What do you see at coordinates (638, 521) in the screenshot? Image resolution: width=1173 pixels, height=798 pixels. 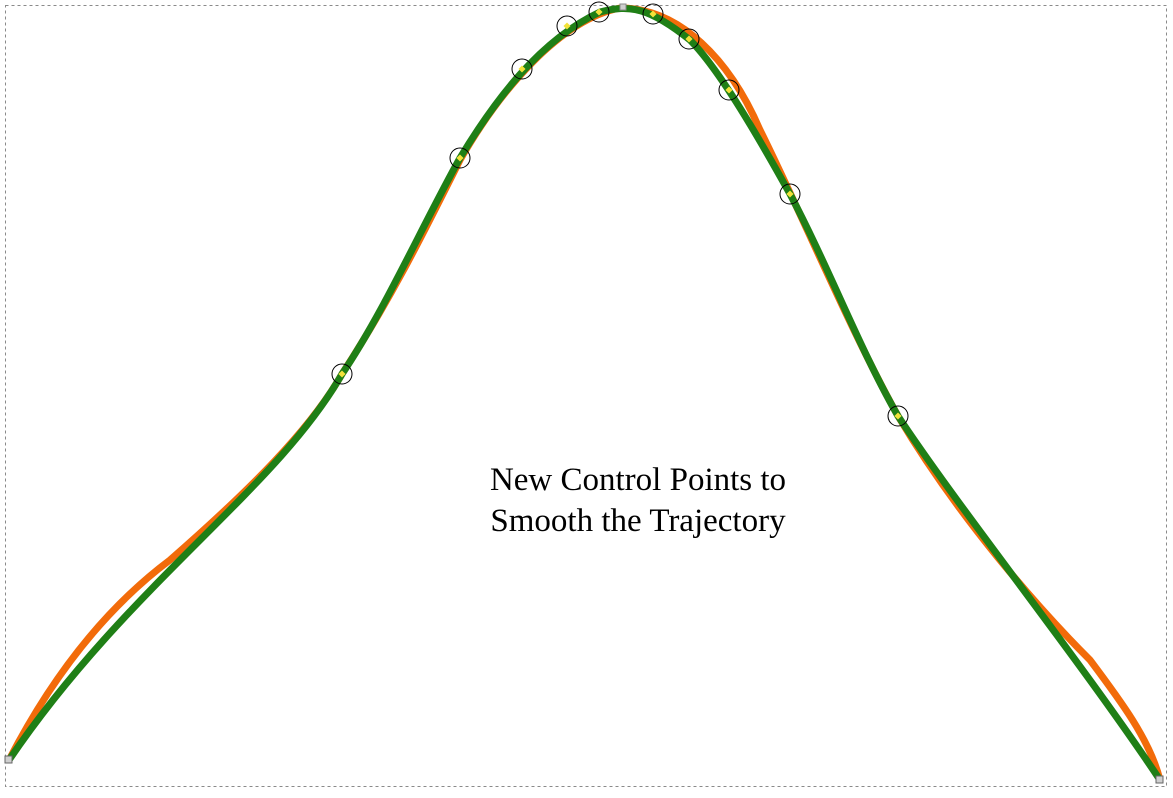 I see `caption-line-2: Smooth the Trajectory` at bounding box center [638, 521].